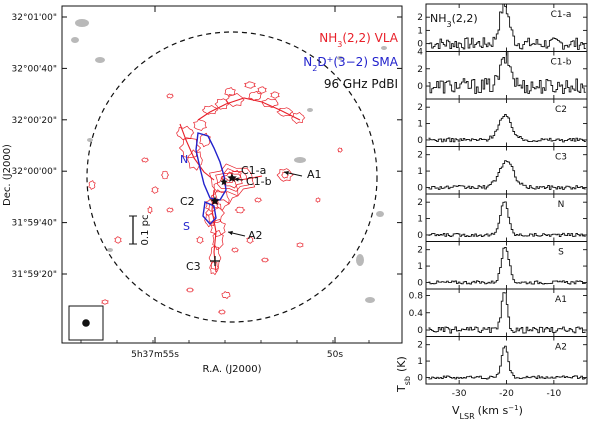  What do you see at coordinates (232, 369) in the screenshot?
I see `map-x-axis-label: R.A. (J2000)` at bounding box center [232, 369].